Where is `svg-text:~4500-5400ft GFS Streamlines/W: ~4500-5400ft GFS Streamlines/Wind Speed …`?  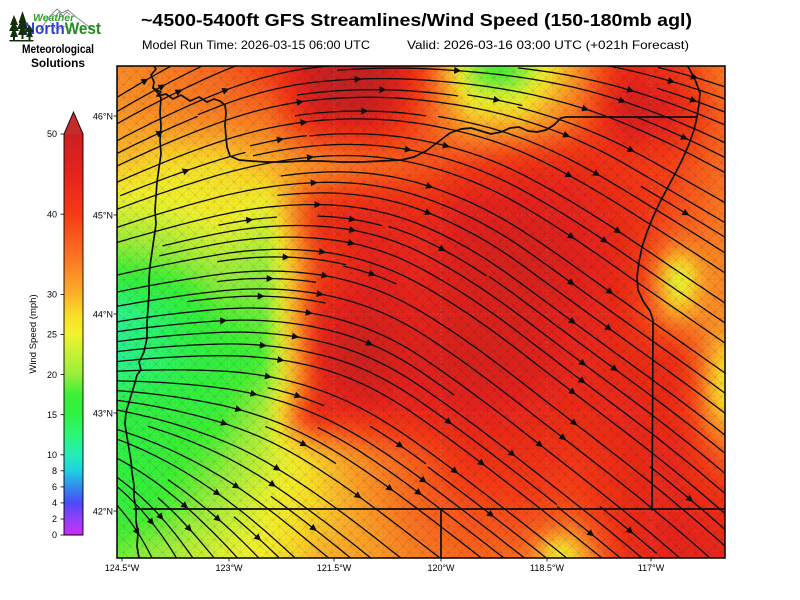 svg-text:~4500-5400ft GFS Streamlines/W: ~4500-5400ft GFS Streamlines/Wind Speed … is located at coordinates (416, 20).